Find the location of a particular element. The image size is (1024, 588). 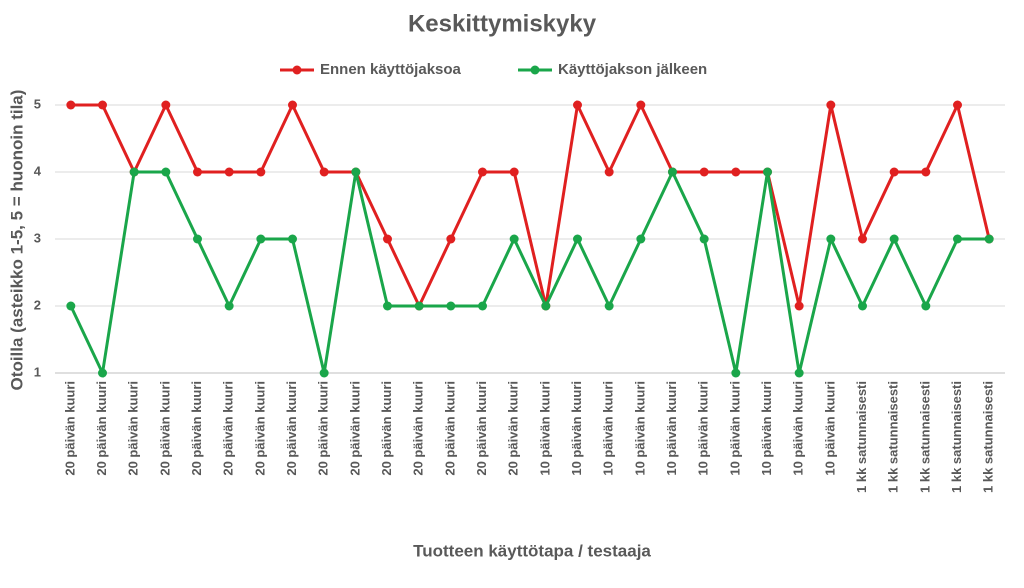

y-axis-title: Otoilla (asteikko 1-5, 5 = huonoin tila) is located at coordinates (16, 240).